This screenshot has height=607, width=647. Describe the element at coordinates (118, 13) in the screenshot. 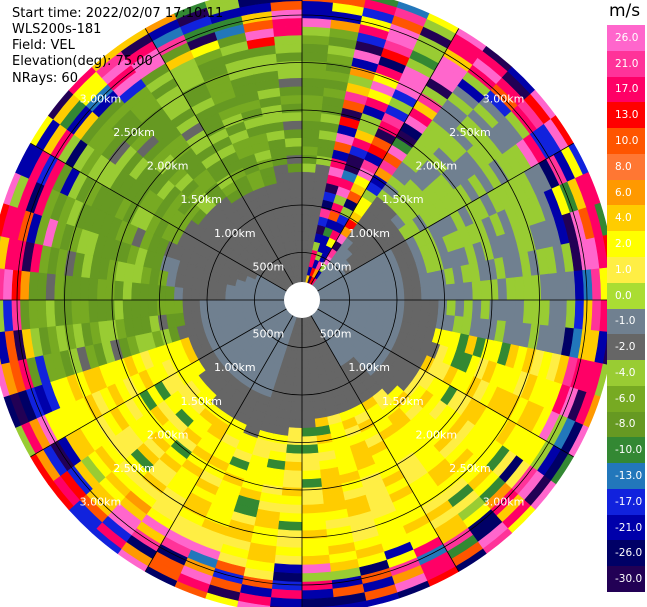

I see `start-time-label: Start time: 2022/02/07 17:10:11` at that location.